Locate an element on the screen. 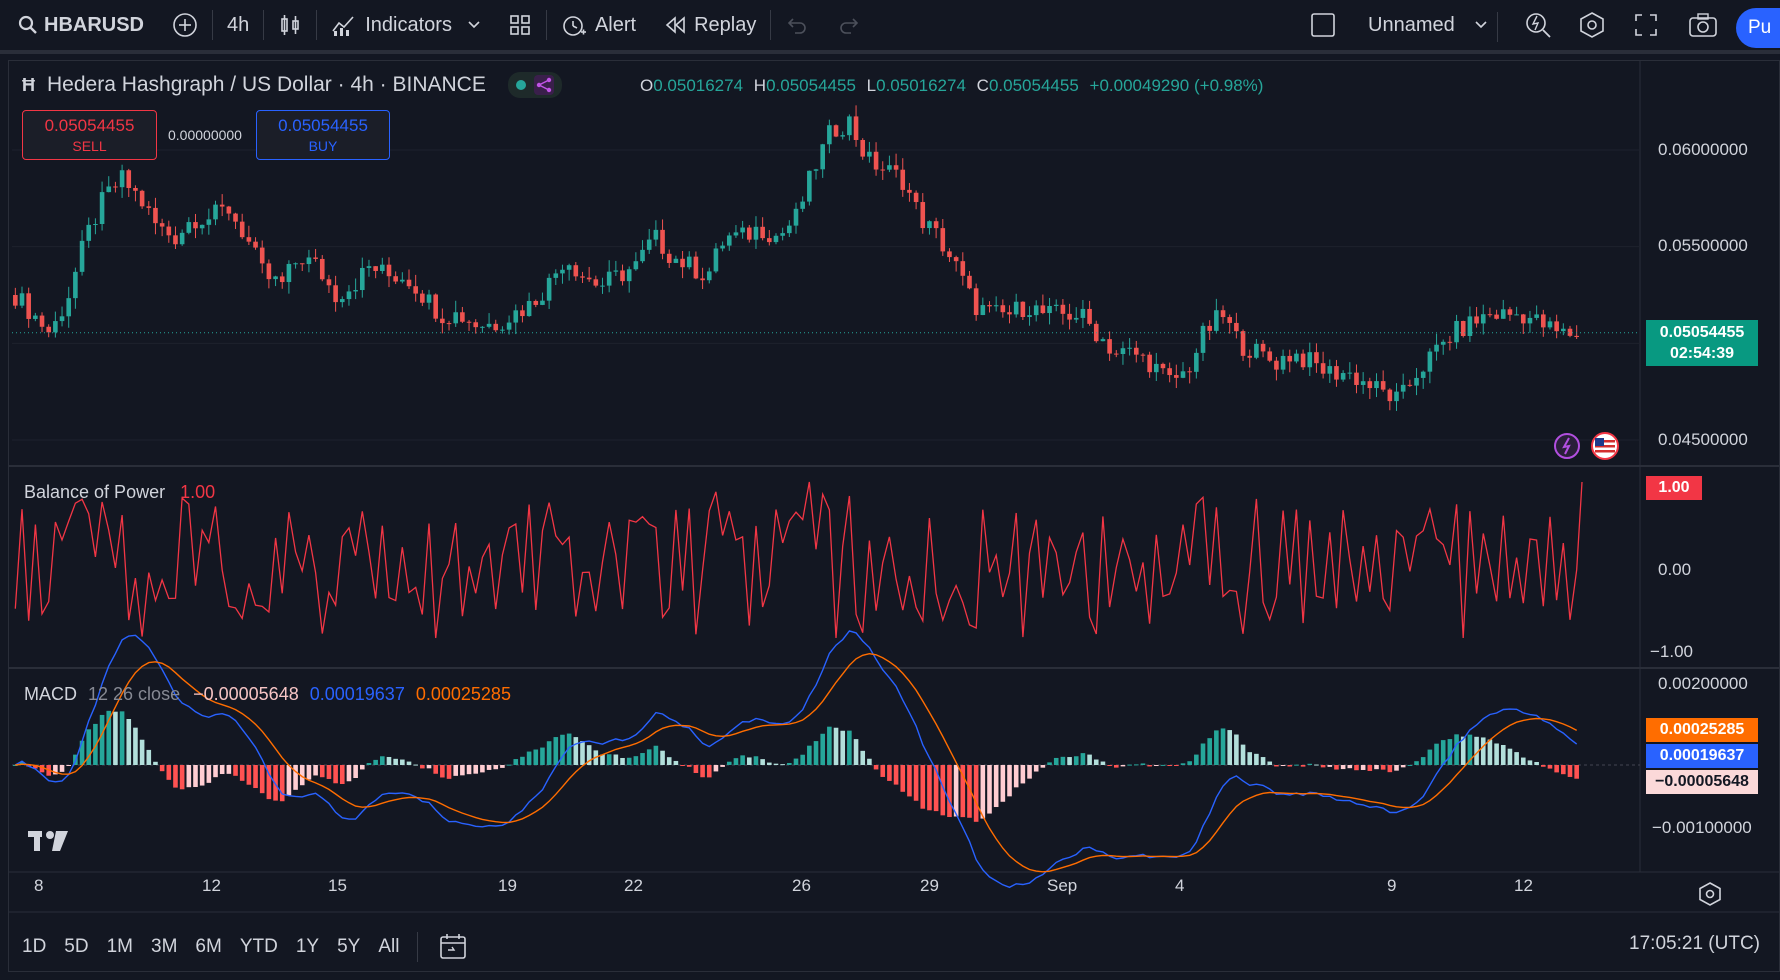 The image size is (1780, 980). events-icons is located at coordinates (1570, 446).